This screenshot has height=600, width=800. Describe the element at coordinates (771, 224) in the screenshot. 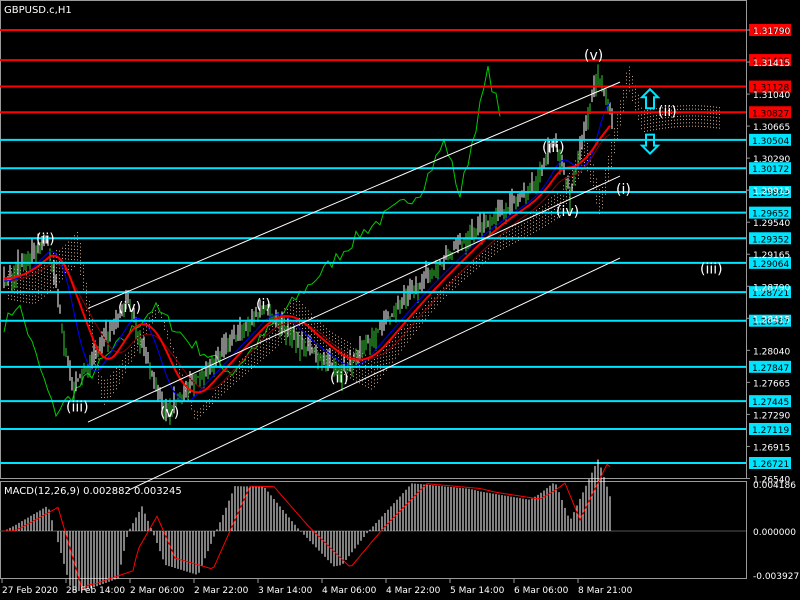

I see `price-tick-label: 1.29540` at that location.